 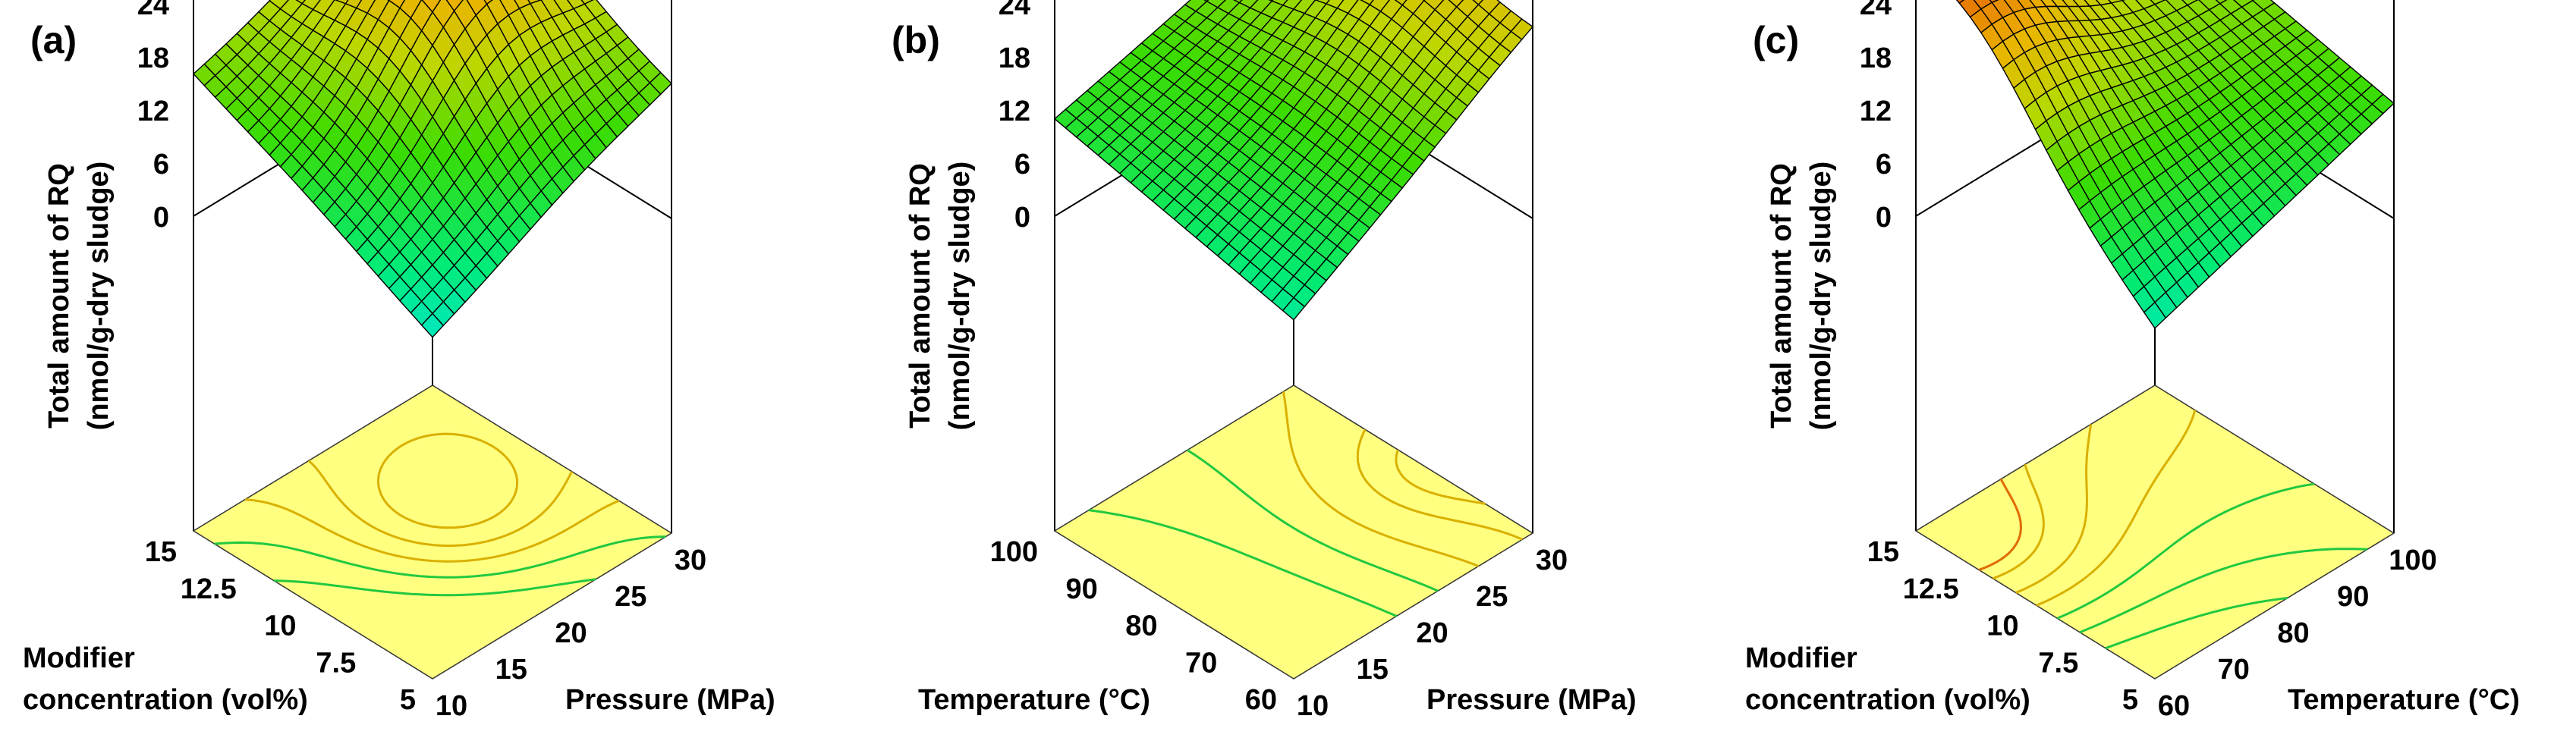 I want to click on y-axis-label: Temperature (°C), so click(x=1034, y=700).